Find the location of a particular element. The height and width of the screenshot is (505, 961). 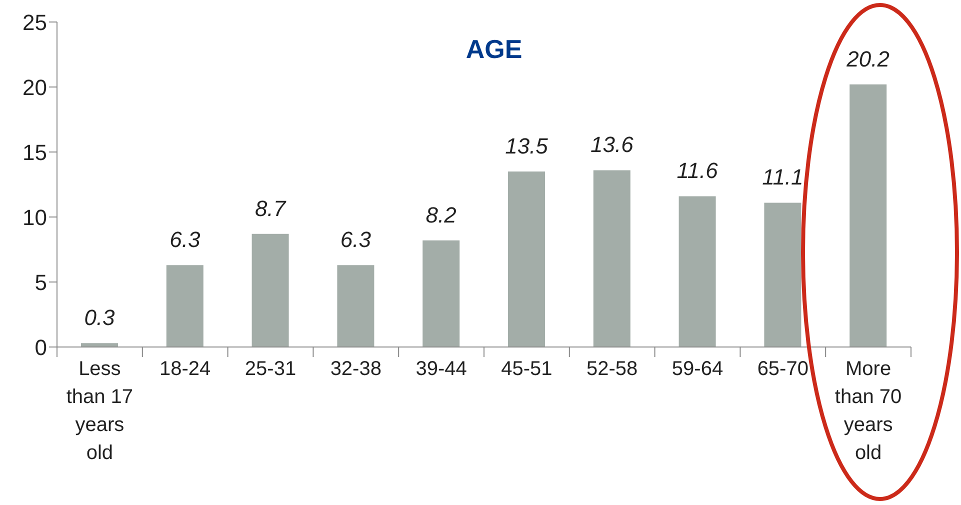

data-label: 11.6 is located at coordinates (697, 171).